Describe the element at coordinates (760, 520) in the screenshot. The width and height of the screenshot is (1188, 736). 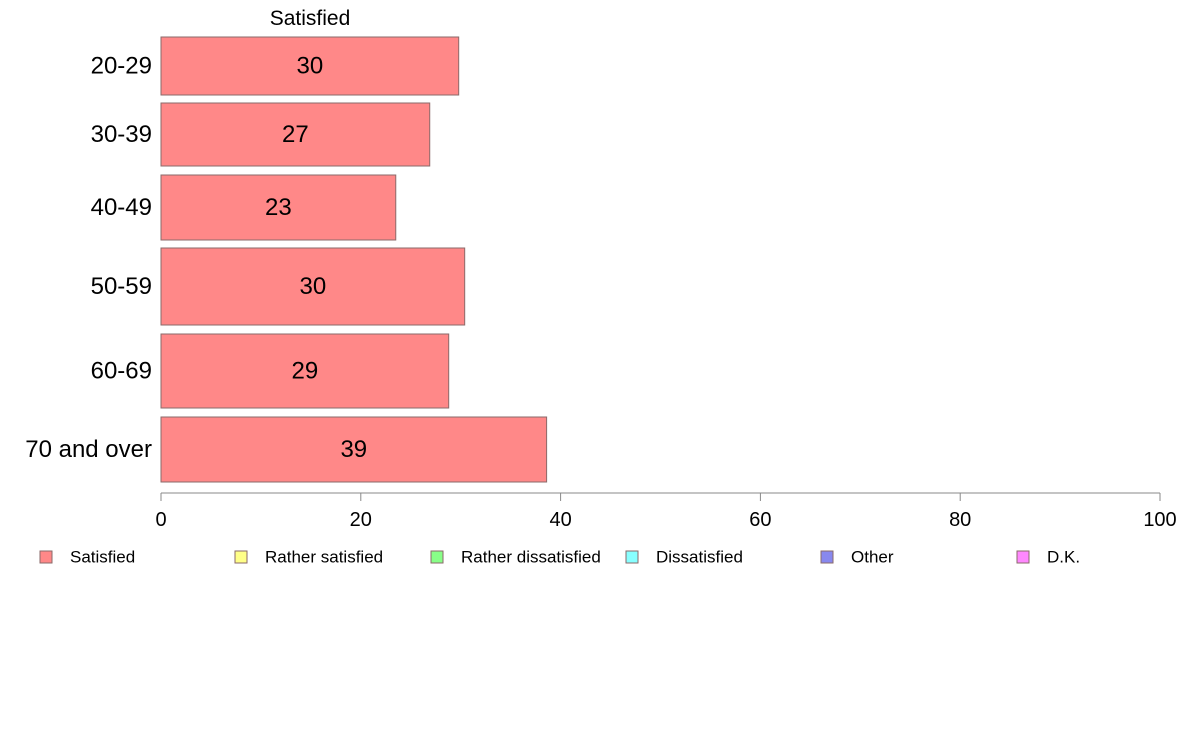
I see `x-tick-label: 60` at that location.